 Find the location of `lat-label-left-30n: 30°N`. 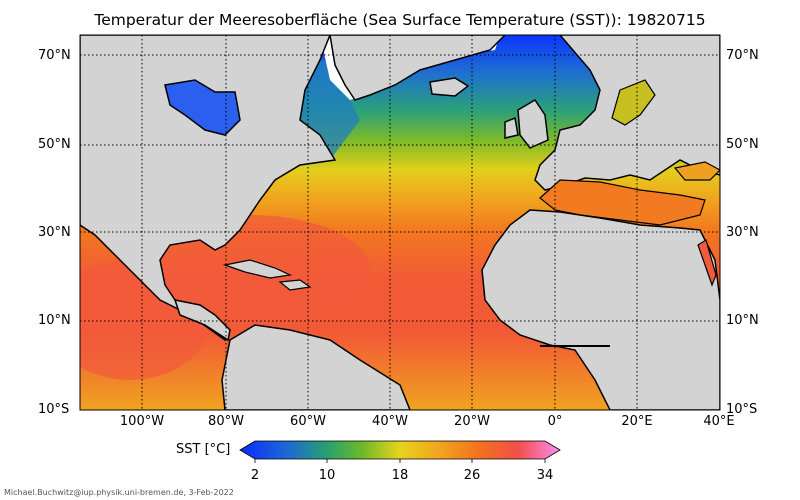

lat-label-left-30n: 30°N is located at coordinates (54, 232).